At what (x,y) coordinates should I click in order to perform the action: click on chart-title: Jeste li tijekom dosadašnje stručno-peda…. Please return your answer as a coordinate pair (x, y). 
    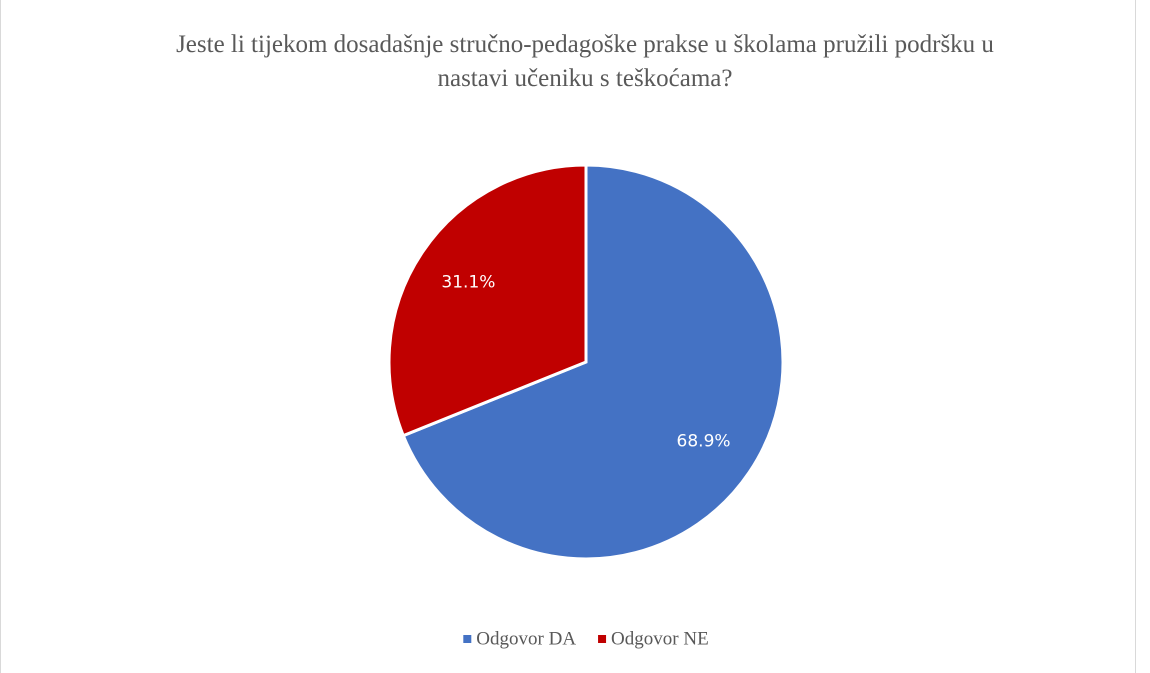
    Looking at the image, I should click on (585, 61).